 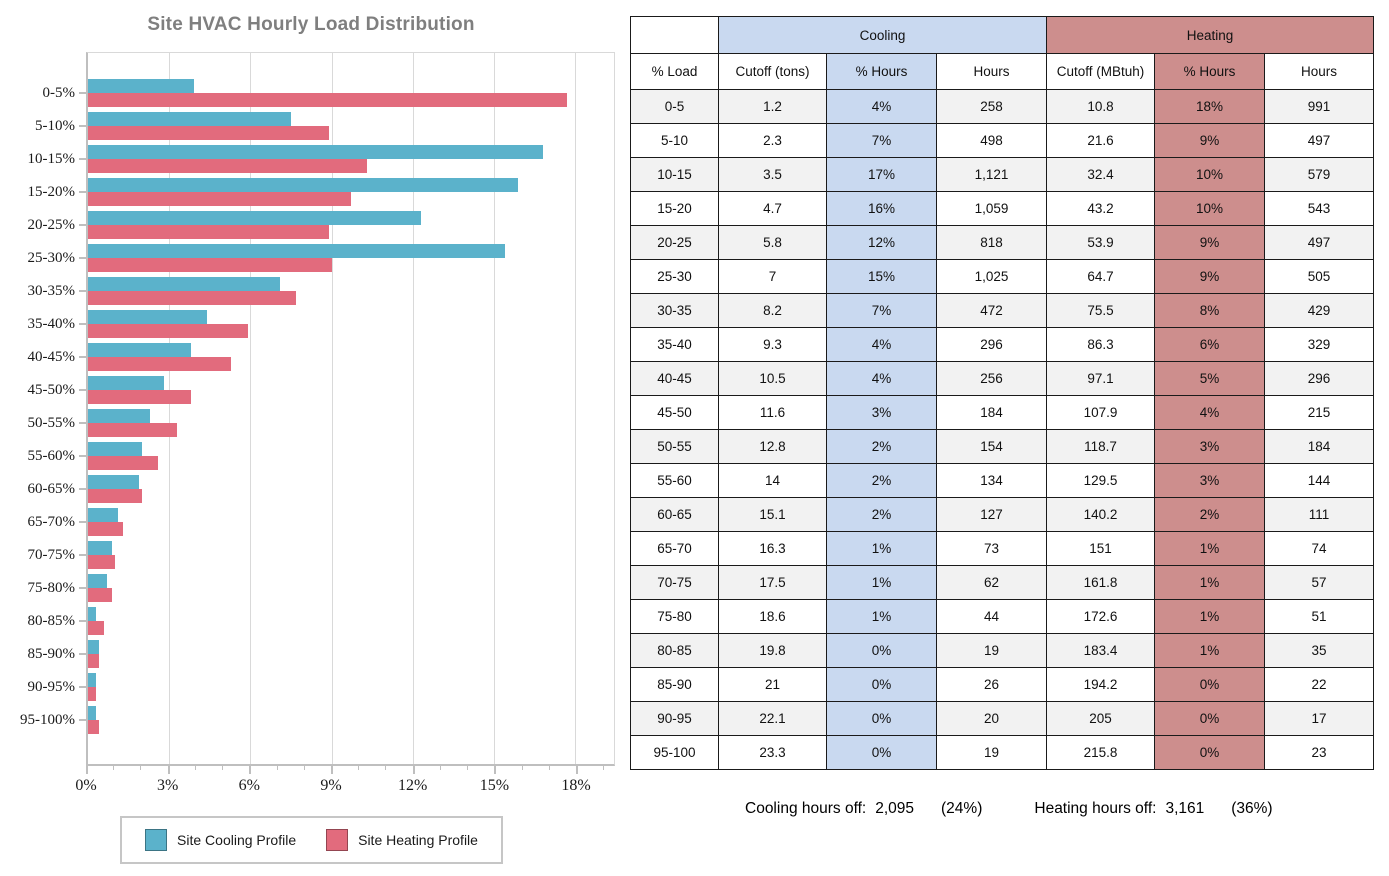 I want to click on table-cell: 118.7, so click(x=1100, y=446).